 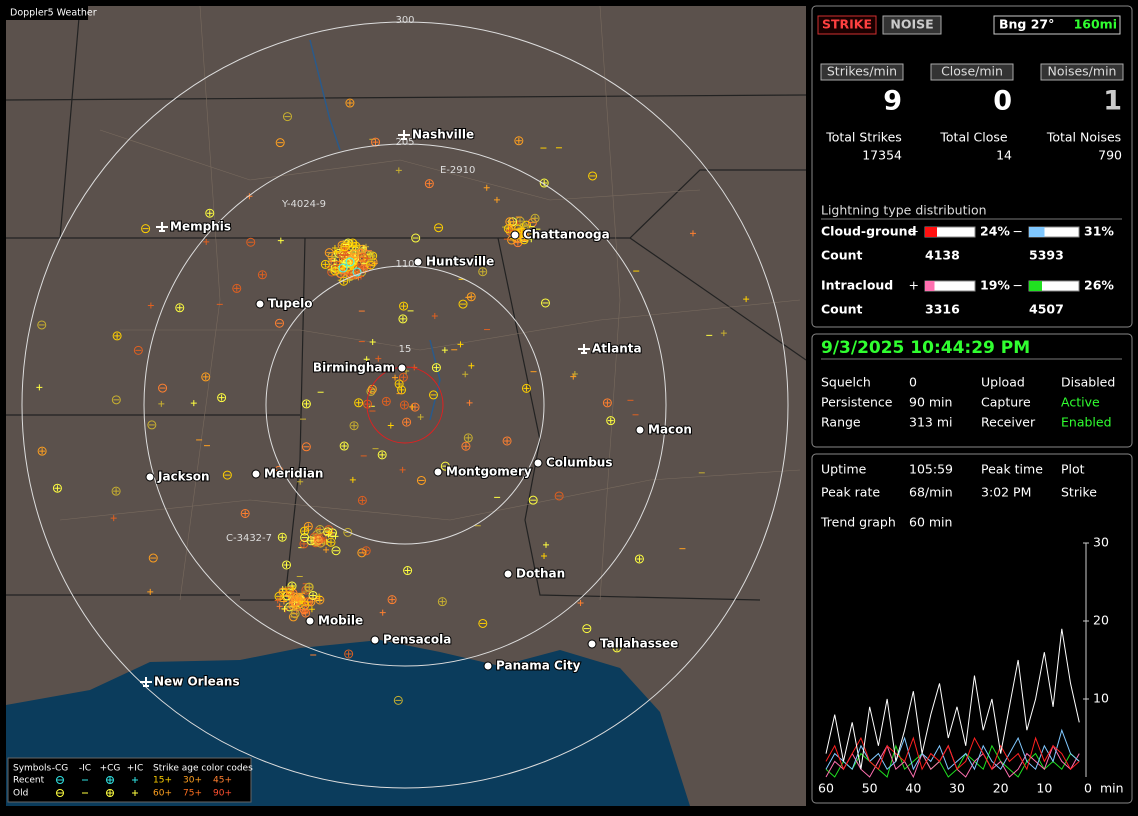 I want to click on city-label: Nashville, so click(x=443, y=135).